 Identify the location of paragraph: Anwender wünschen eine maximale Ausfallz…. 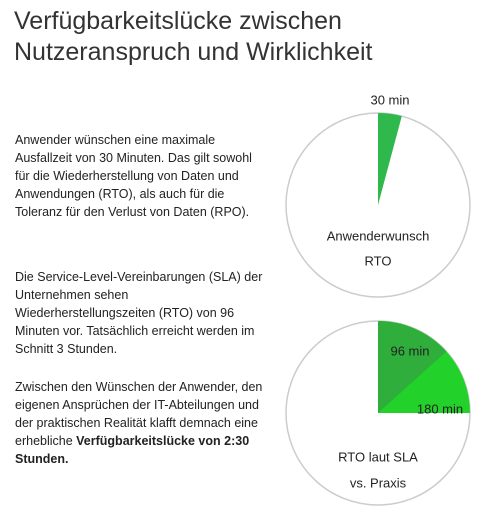
(141, 176).